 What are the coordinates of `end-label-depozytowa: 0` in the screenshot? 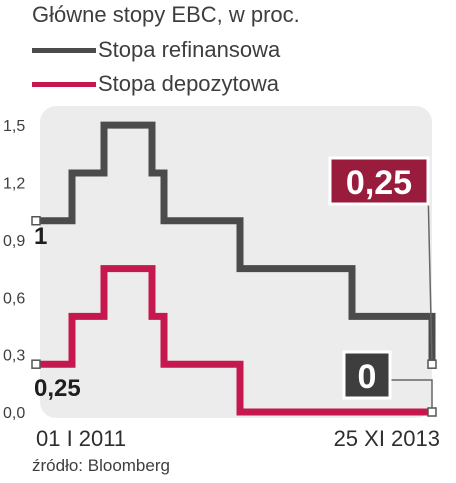 It's located at (367, 377).